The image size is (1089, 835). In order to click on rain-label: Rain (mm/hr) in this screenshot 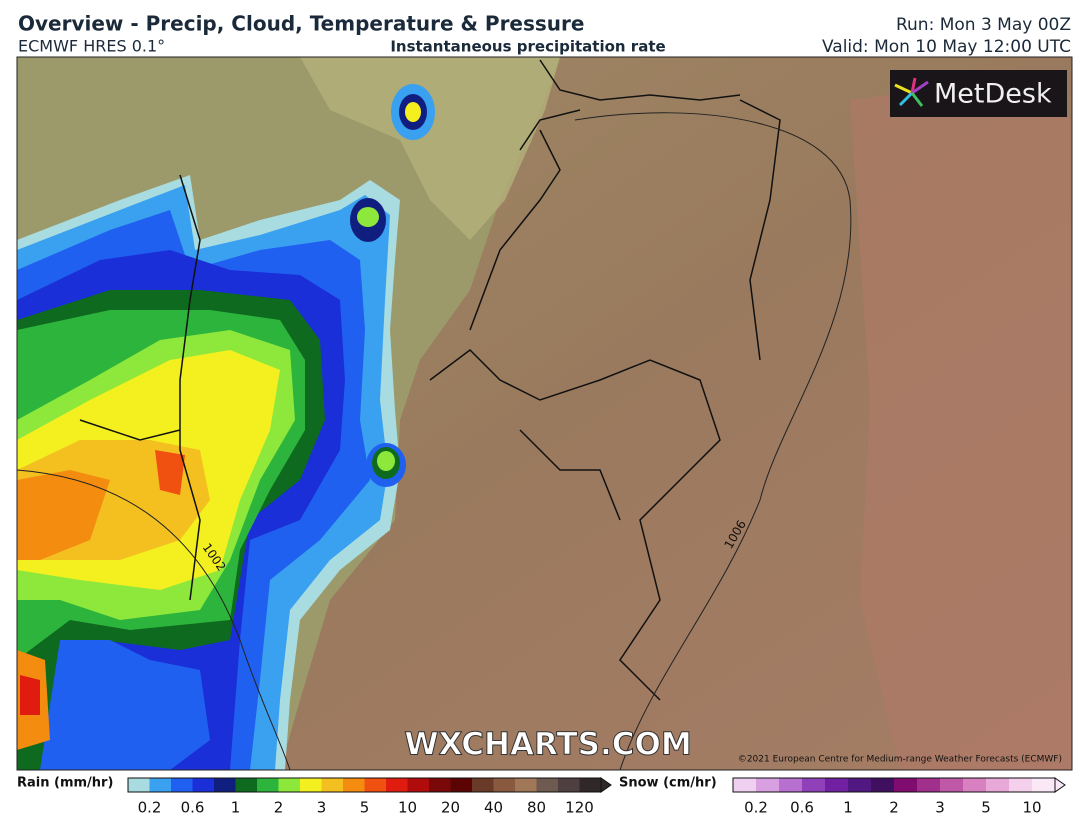, I will do `click(65, 783)`.